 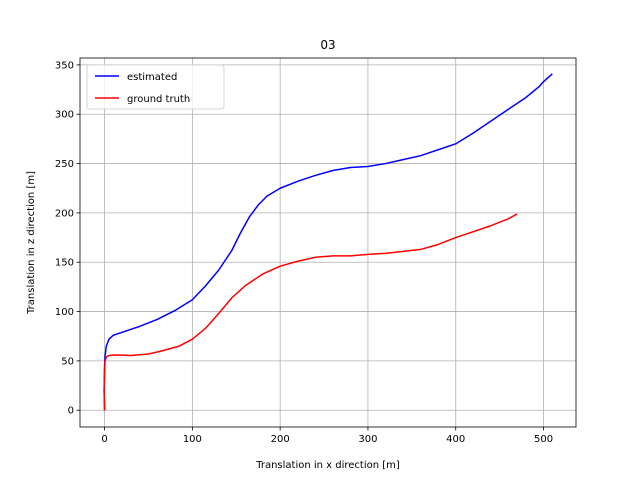 What do you see at coordinates (71, 411) in the screenshot?
I see `y-tick-label: 0` at bounding box center [71, 411].